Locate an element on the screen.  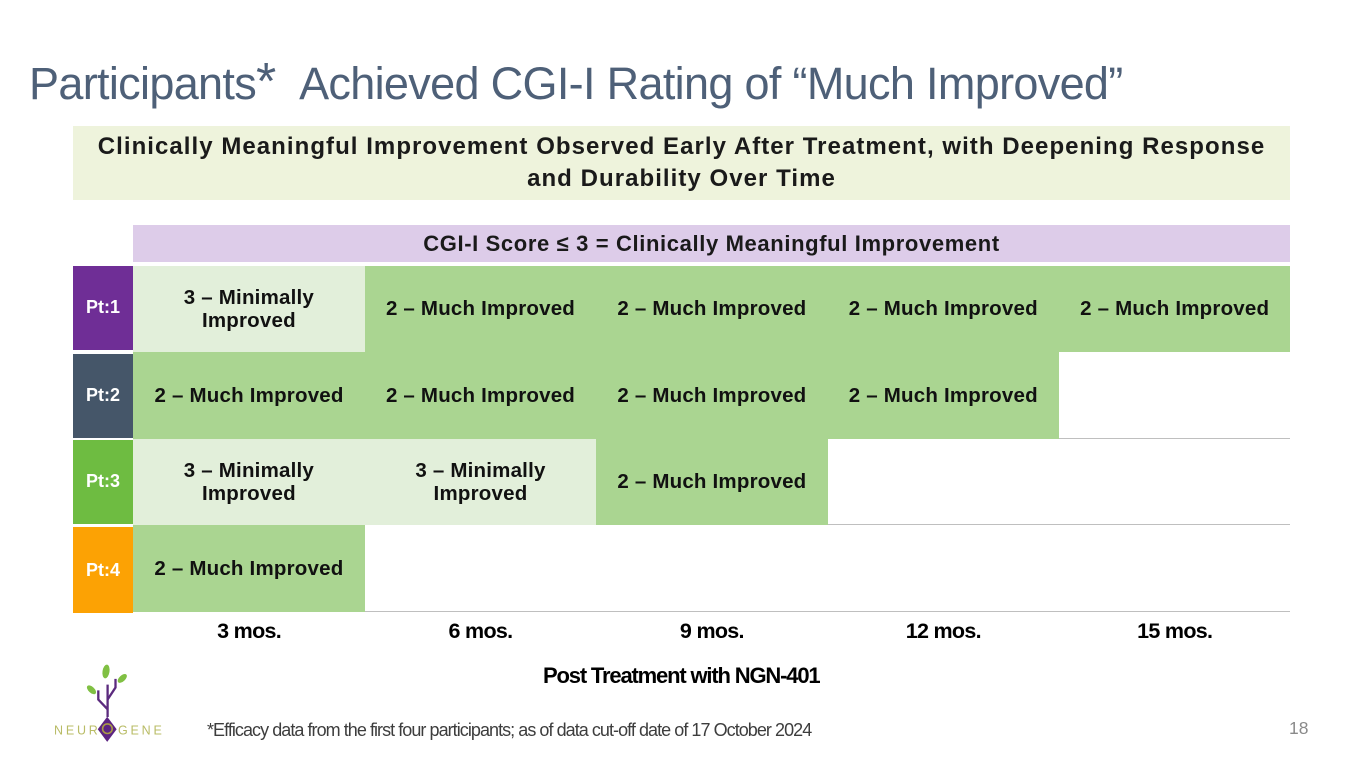
svg-text: GENE is located at coordinates (141, 731).